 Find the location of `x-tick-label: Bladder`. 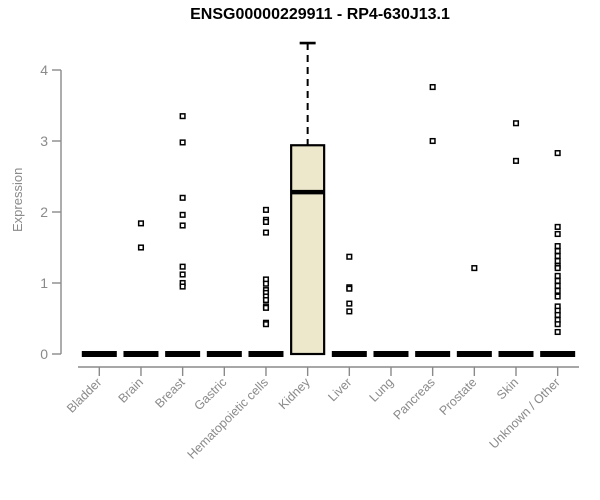

x-tick-label: Bladder is located at coordinates (84, 395).